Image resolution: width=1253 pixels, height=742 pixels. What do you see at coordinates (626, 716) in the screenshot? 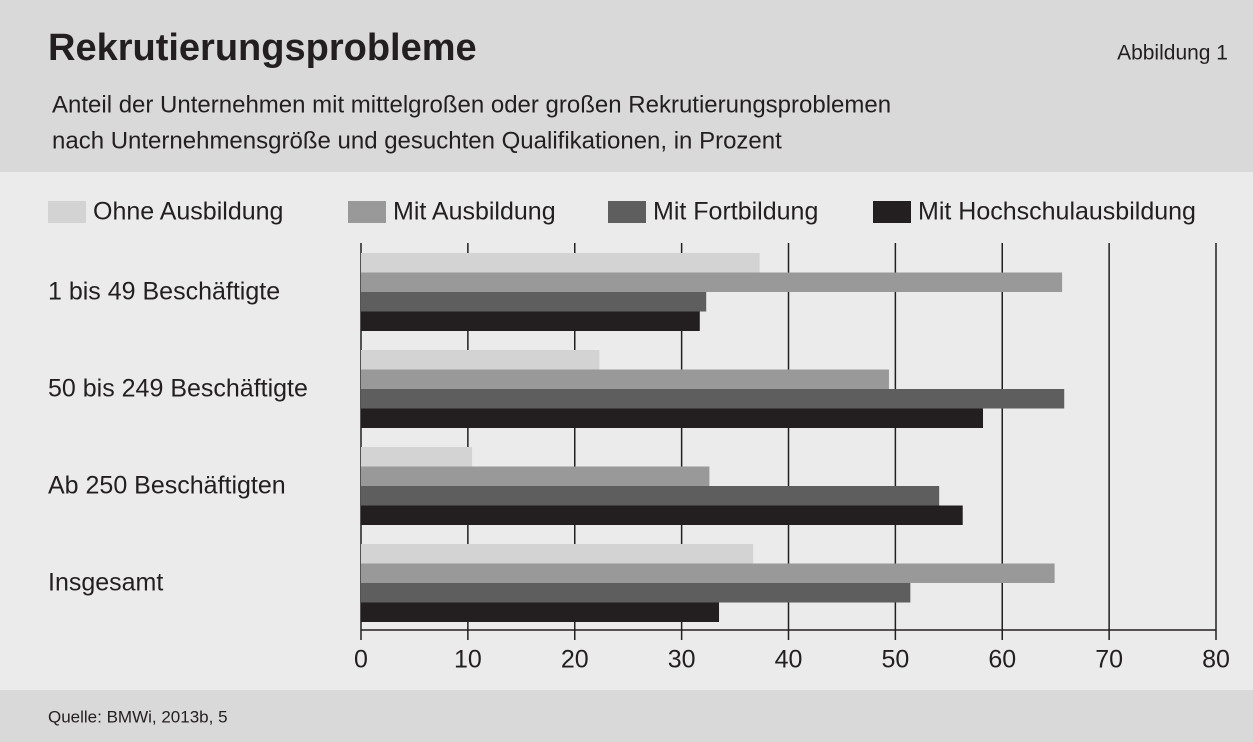
I see `footer-band` at bounding box center [626, 716].